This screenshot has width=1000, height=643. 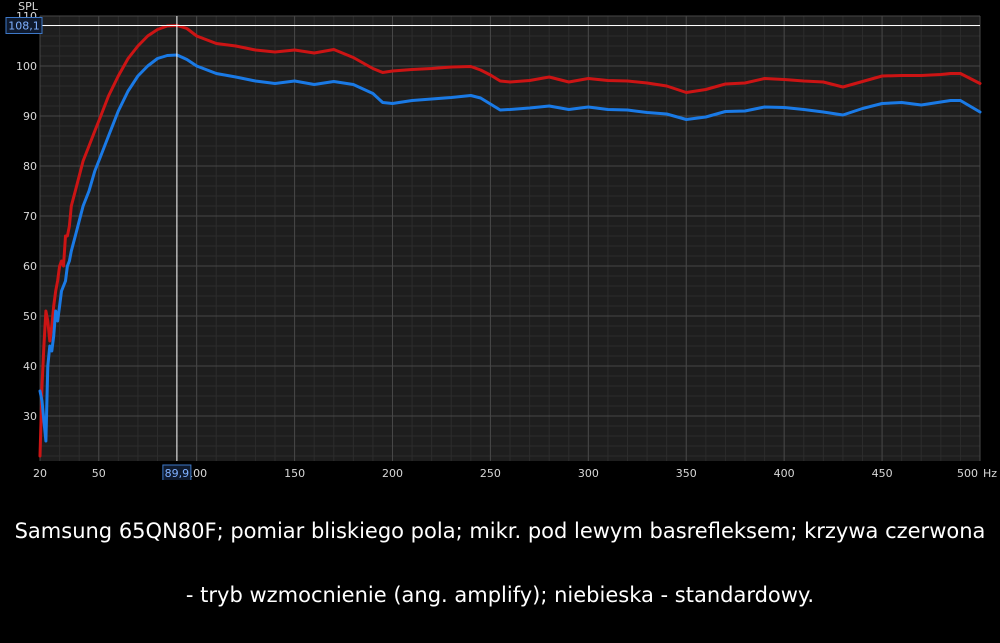 I want to click on y-tick-label: 40, so click(x=30, y=366).